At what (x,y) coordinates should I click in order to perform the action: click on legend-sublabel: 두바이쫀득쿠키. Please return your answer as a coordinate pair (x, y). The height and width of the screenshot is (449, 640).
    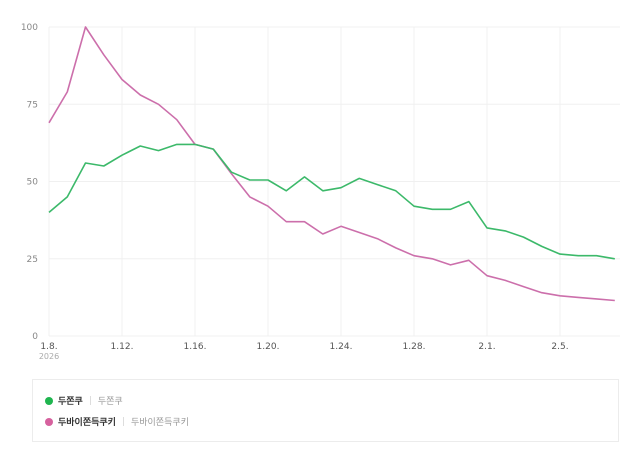
    Looking at the image, I should click on (159, 423).